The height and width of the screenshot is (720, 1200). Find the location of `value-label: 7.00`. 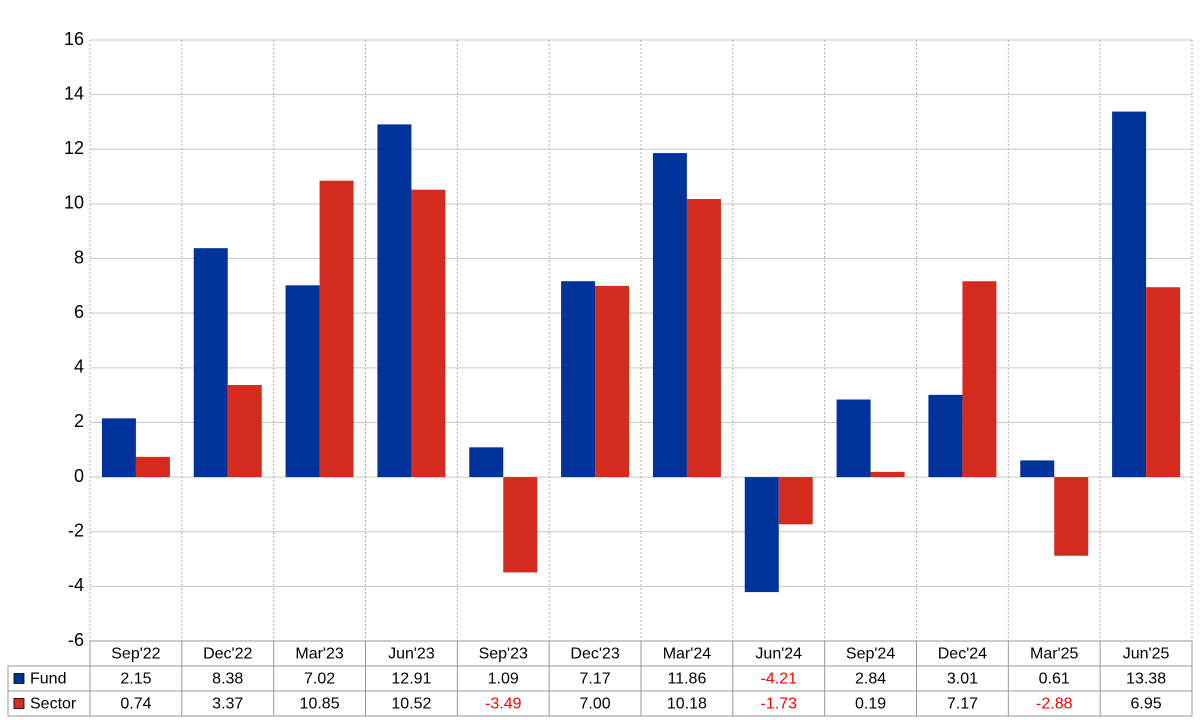

value-label: 7.00 is located at coordinates (595, 704).